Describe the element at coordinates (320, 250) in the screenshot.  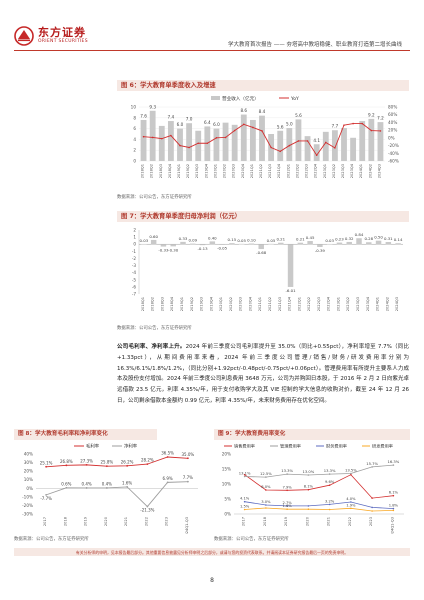
I see `bar-data-label: -0.39` at that location.